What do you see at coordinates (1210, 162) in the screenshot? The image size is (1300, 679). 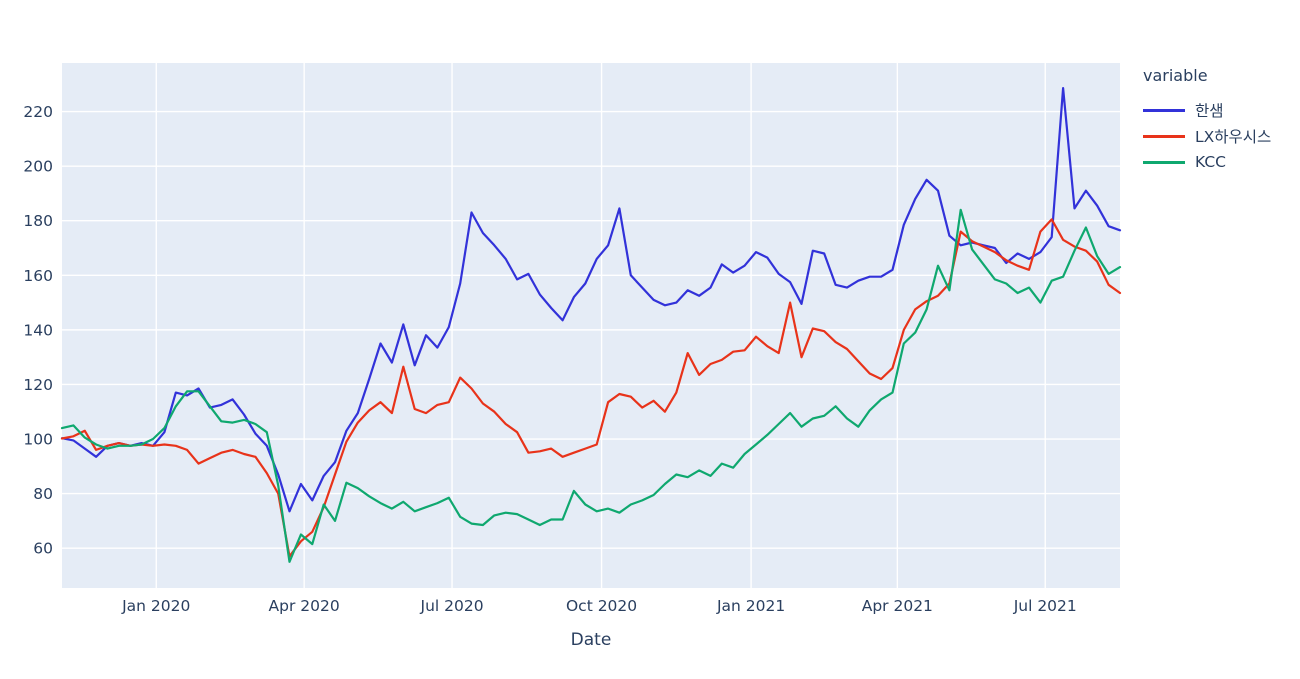 I see `legend-item-label: KCC` at bounding box center [1210, 162].